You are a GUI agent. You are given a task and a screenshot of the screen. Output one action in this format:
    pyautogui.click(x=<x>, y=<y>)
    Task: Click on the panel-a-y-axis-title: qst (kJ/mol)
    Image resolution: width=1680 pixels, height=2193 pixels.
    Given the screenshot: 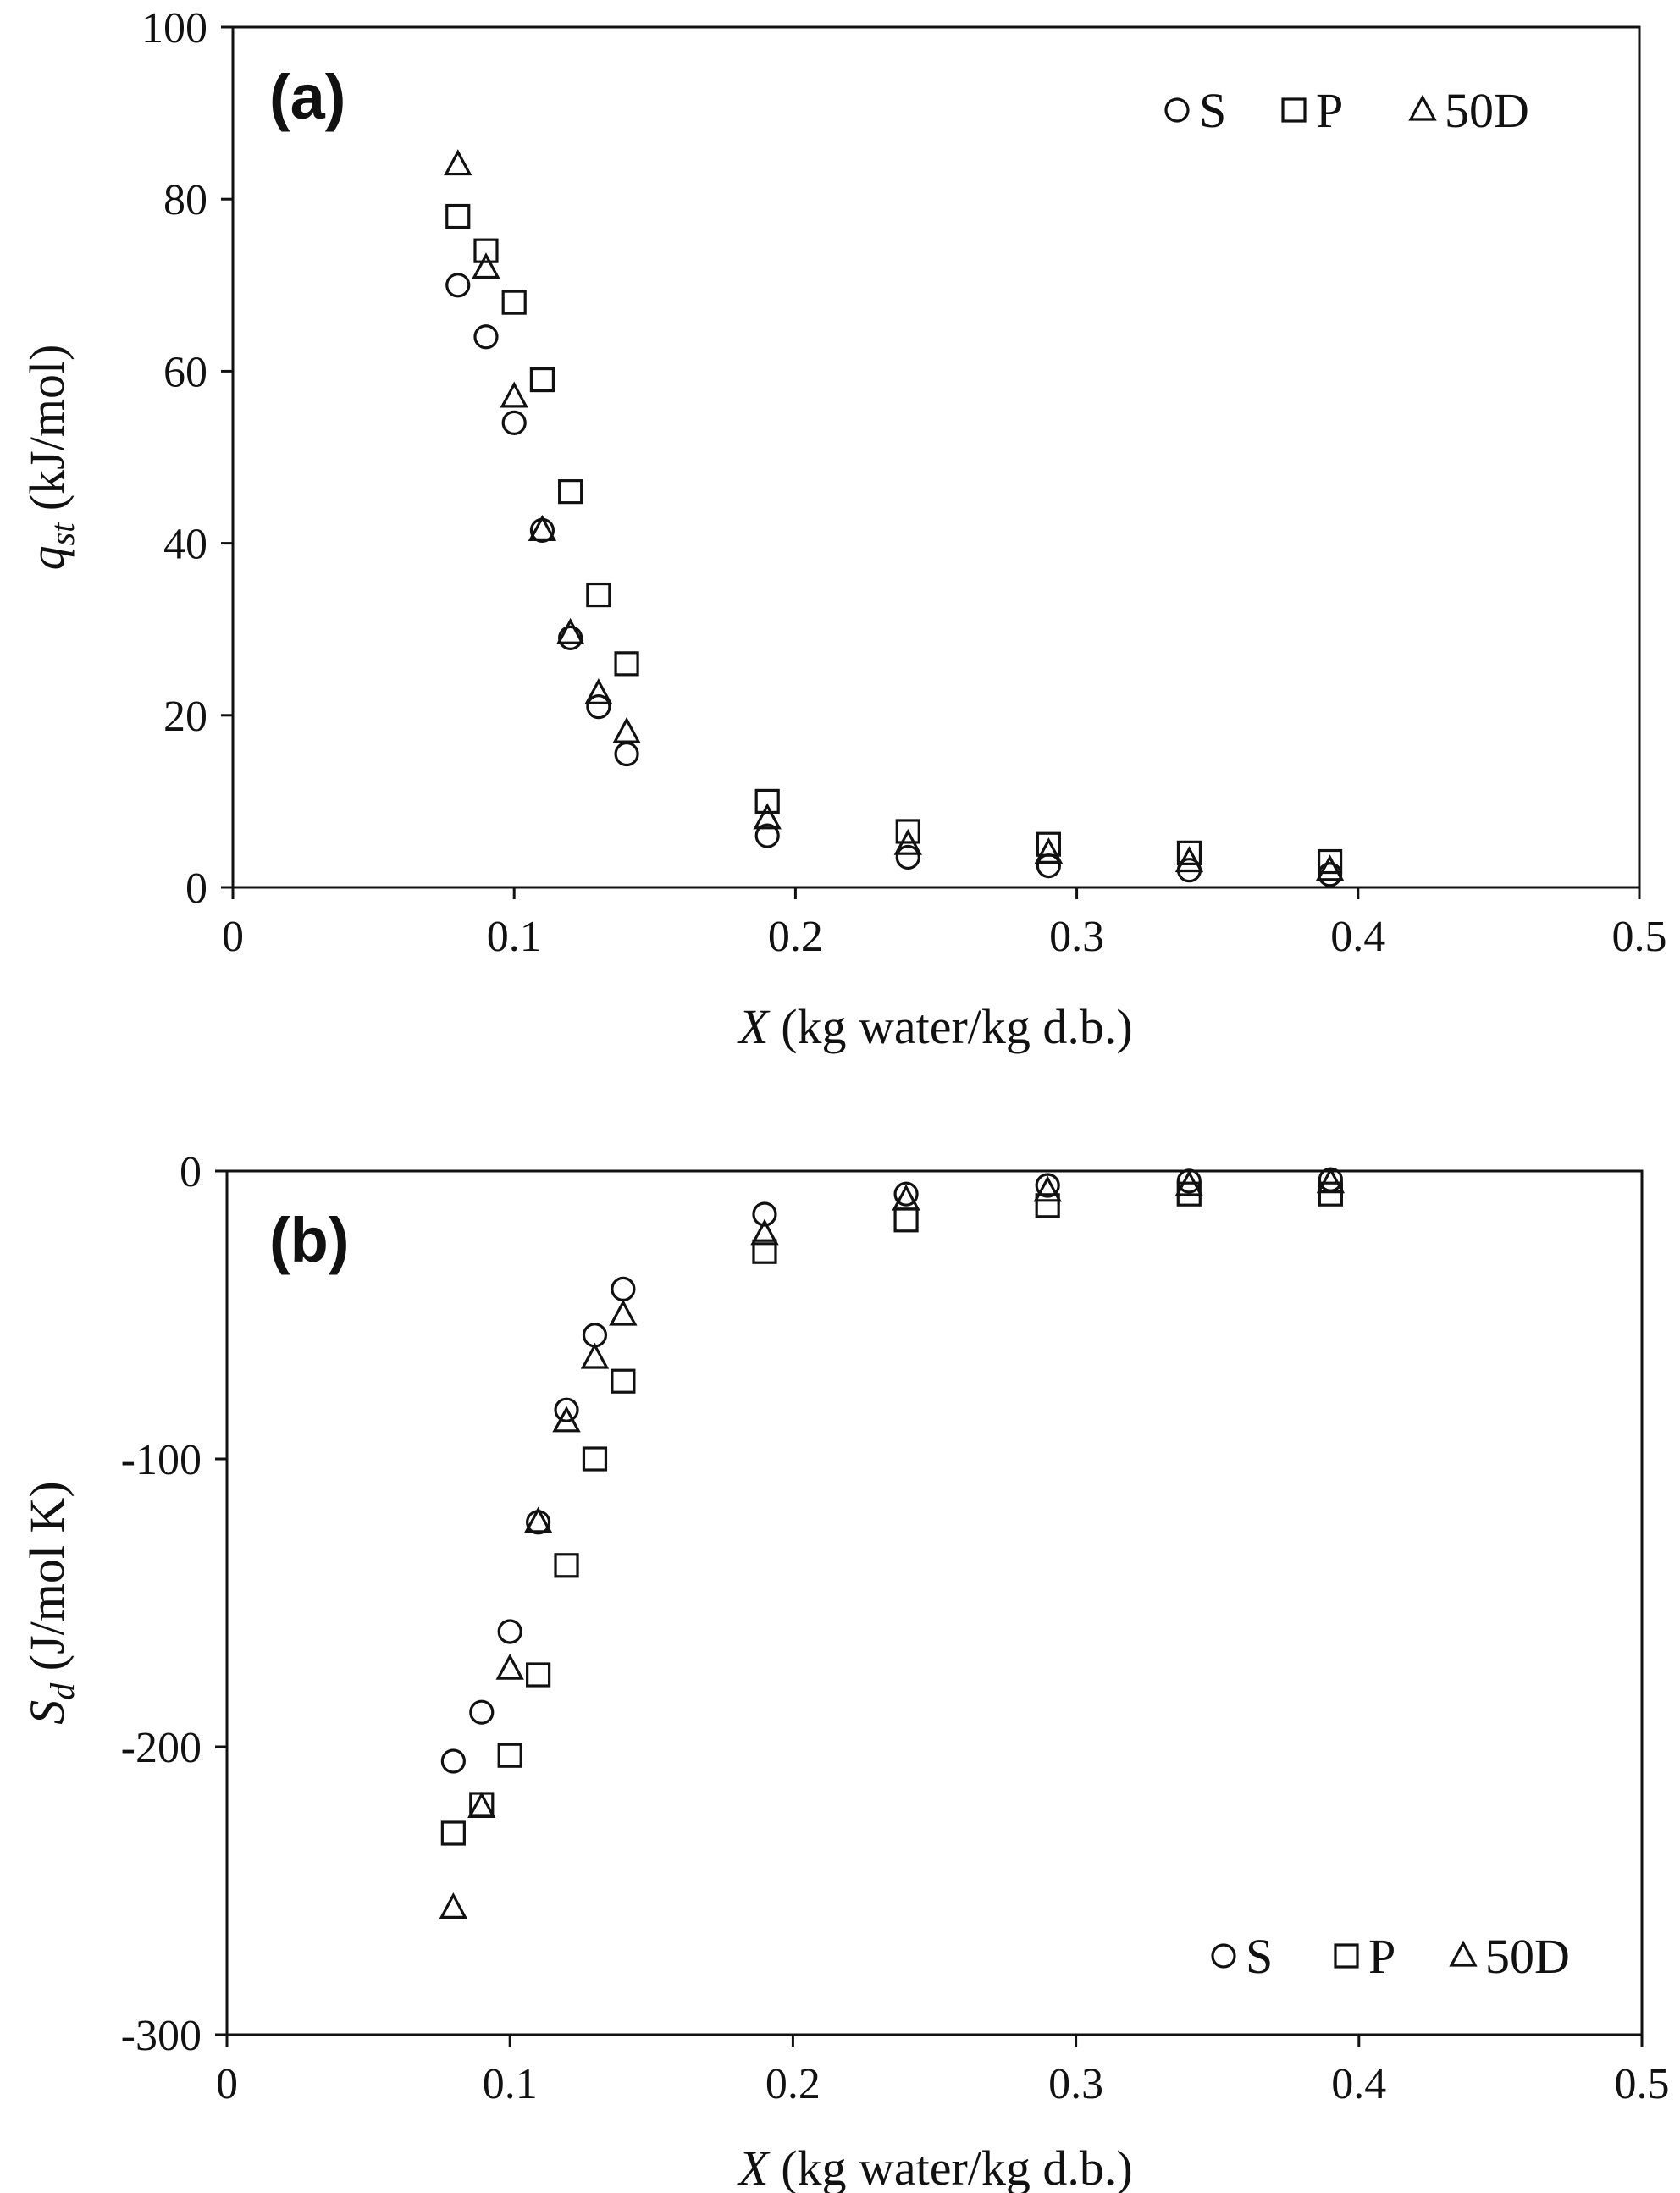 What is the action you would take?
    pyautogui.click(x=50, y=458)
    